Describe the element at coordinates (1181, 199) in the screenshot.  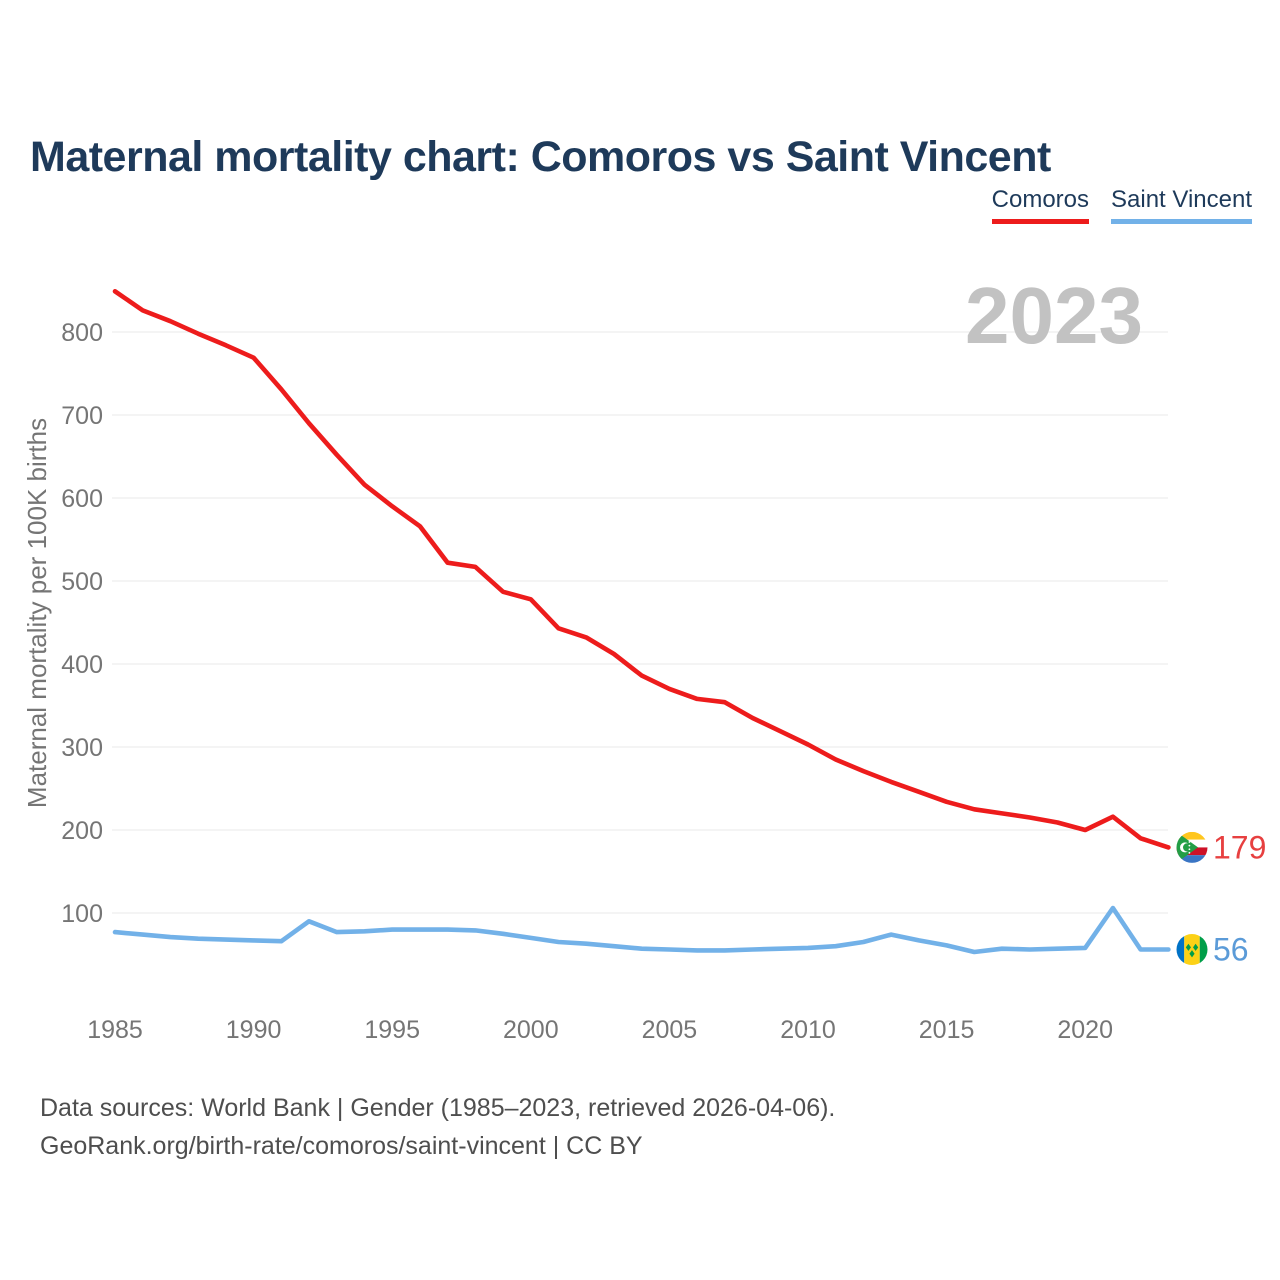
I see `legend-label-saint-vincent: Saint Vincent` at that location.